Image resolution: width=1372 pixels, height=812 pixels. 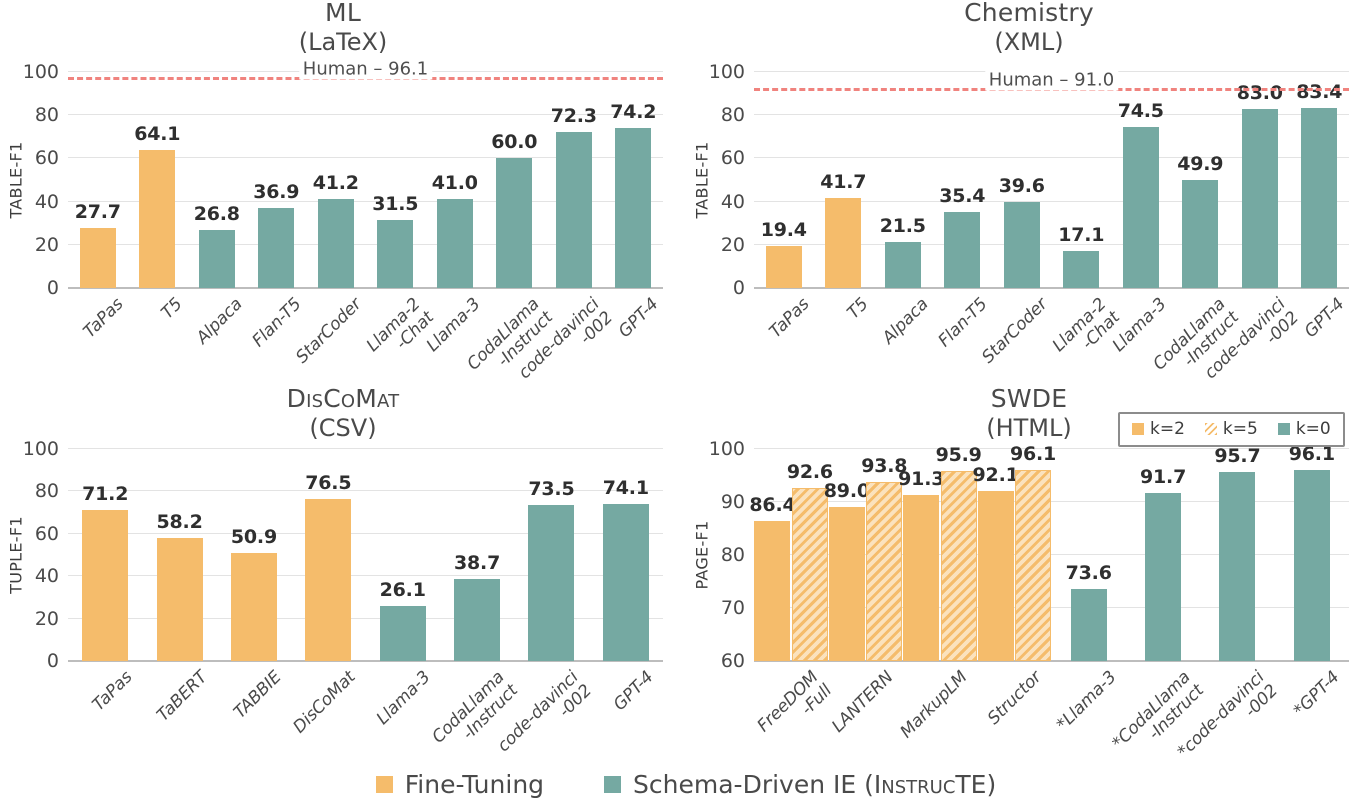 I want to click on y-axis-label: TABLE-F1, so click(x=16, y=180).